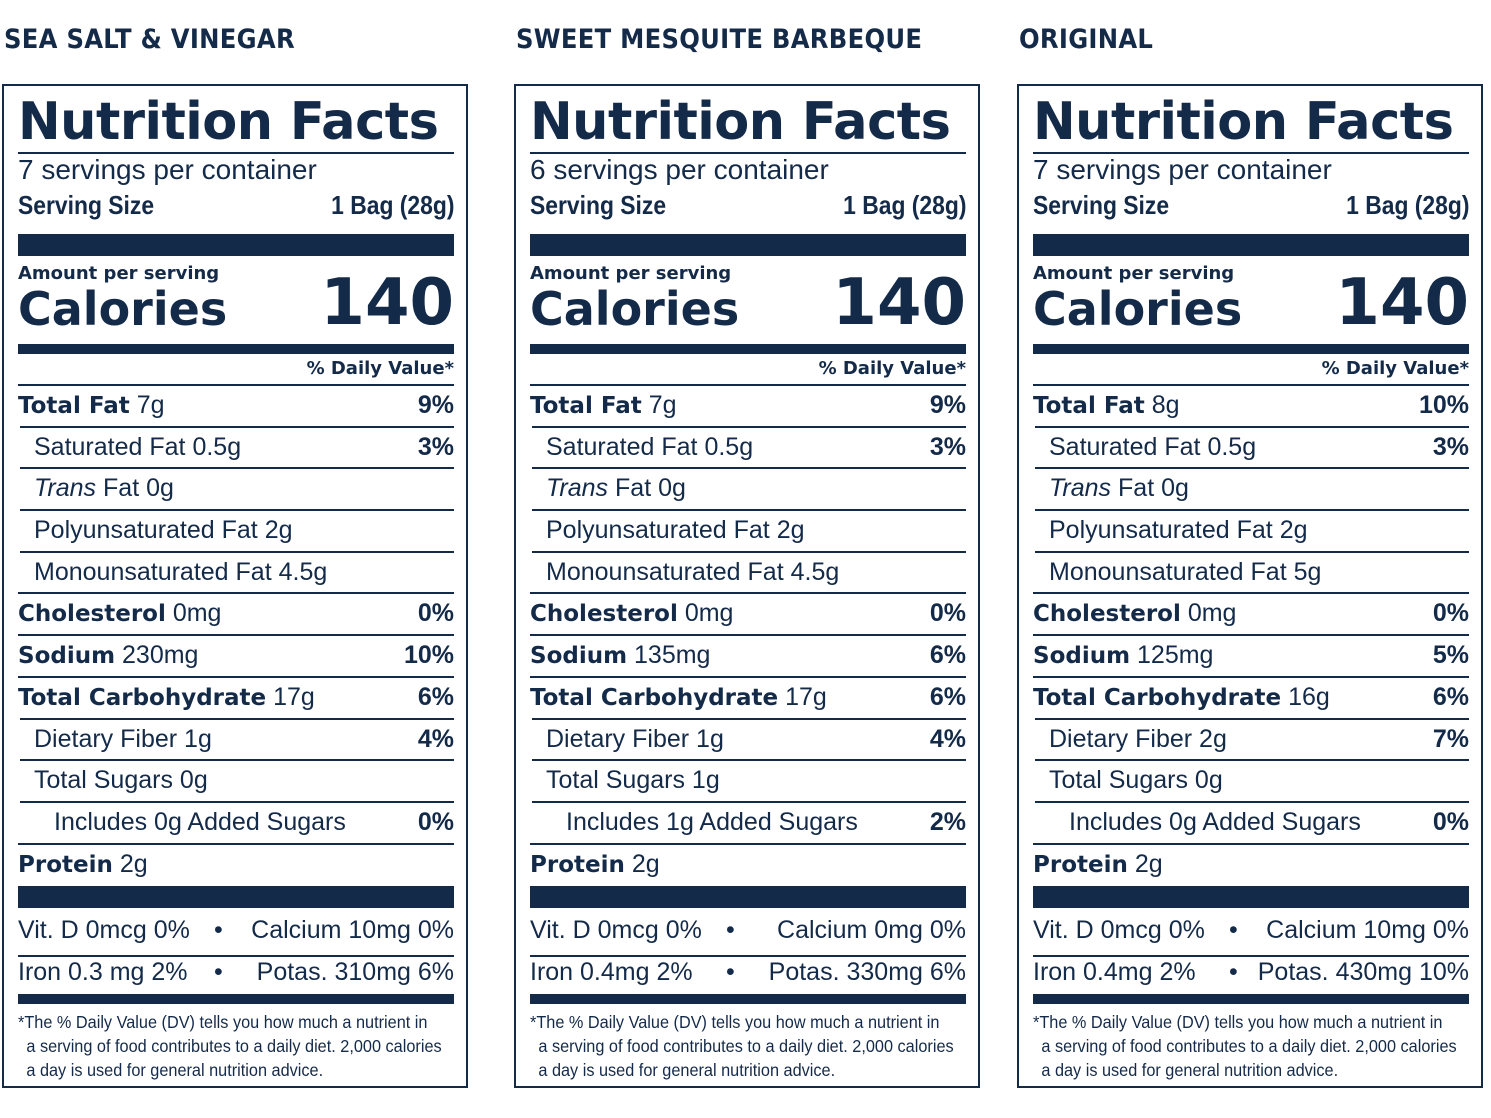  Describe the element at coordinates (692, 572) in the screenshot. I see `nutrient-label: Monounsaturated Fat 4.5g` at that location.